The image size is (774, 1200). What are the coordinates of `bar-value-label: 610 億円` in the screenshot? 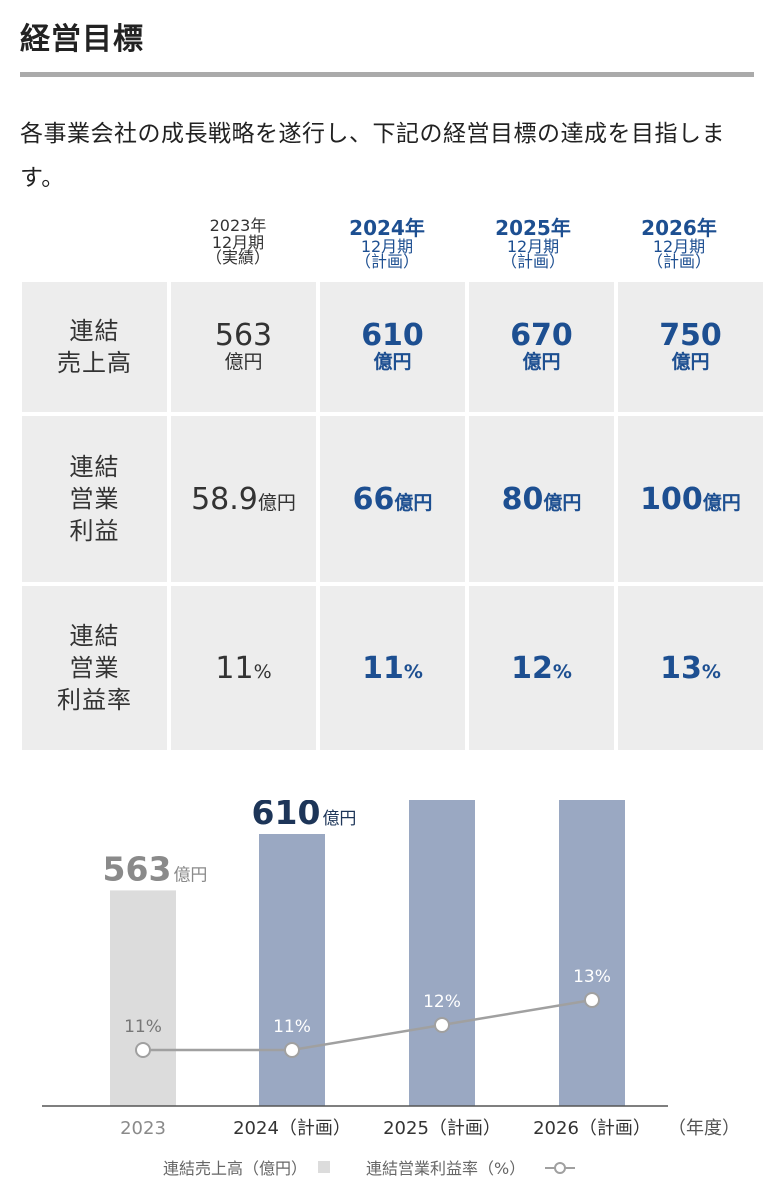 It's located at (304, 816).